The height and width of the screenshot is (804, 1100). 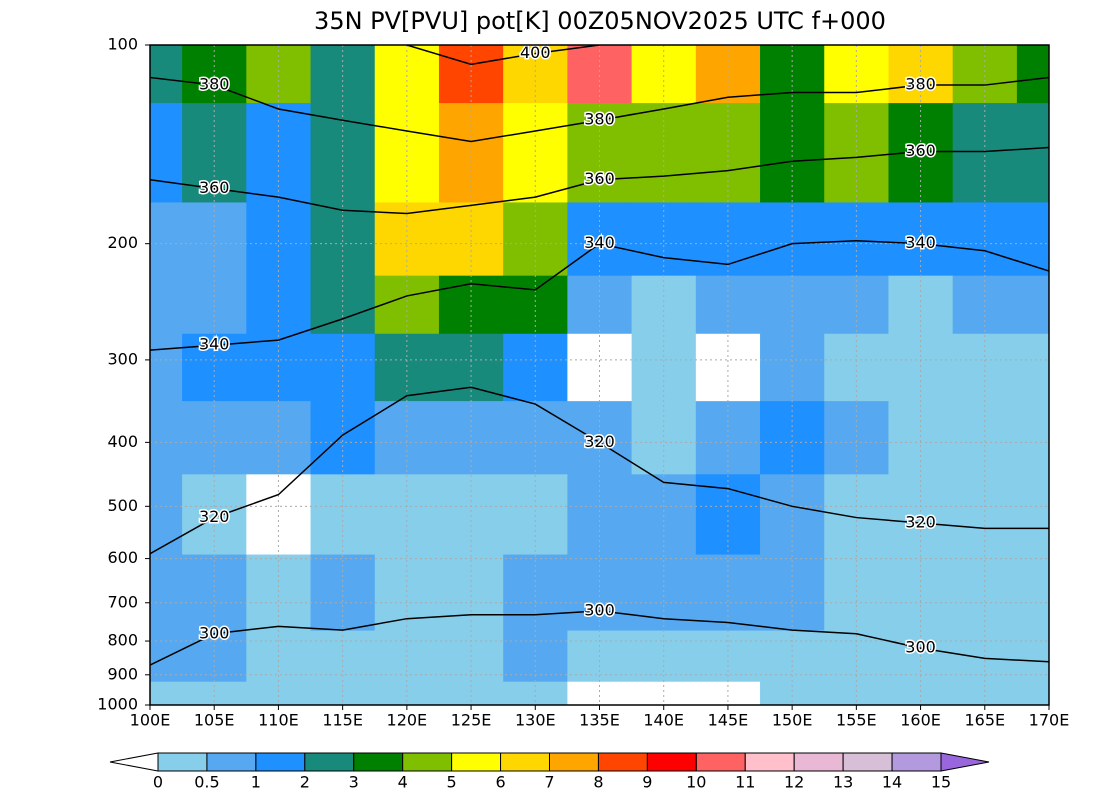 I want to click on y-tick-label: 200, so click(x=122, y=242).